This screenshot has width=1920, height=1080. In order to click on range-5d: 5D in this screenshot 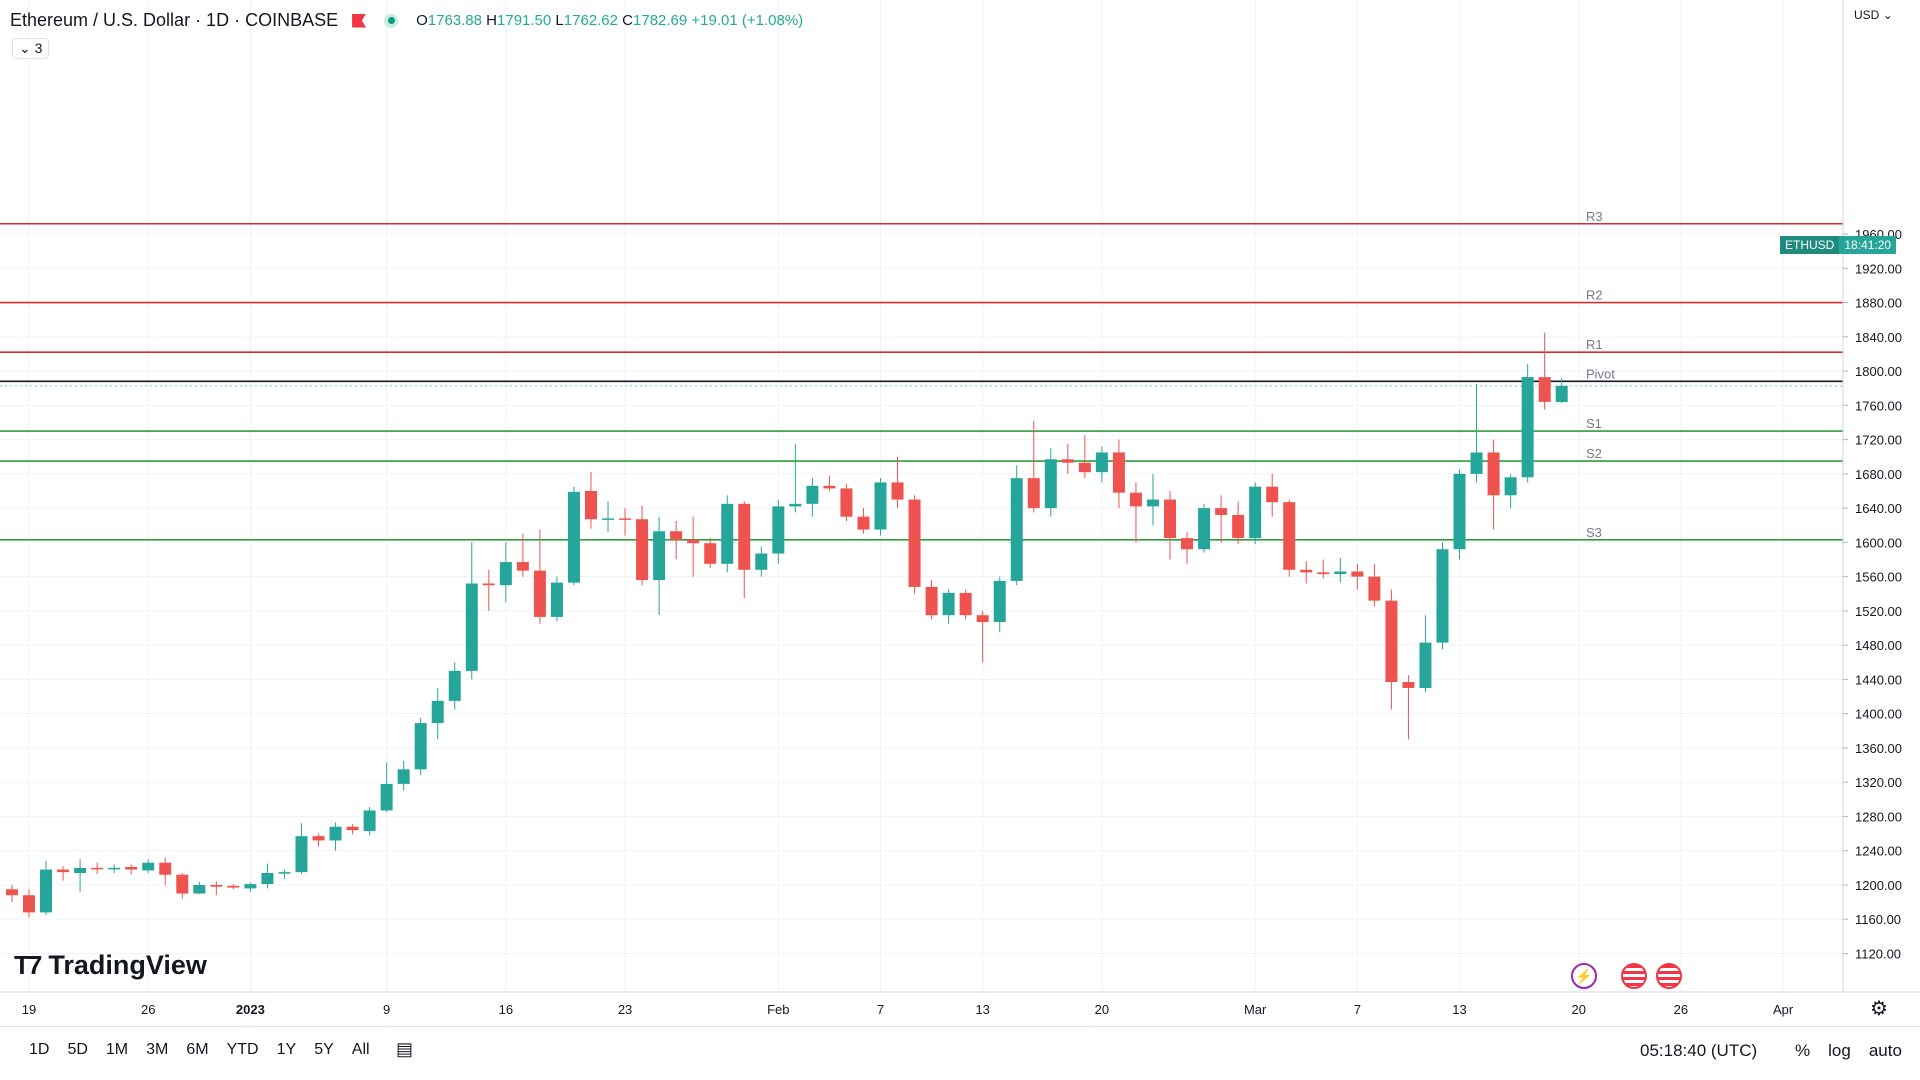, I will do `click(77, 1049)`.